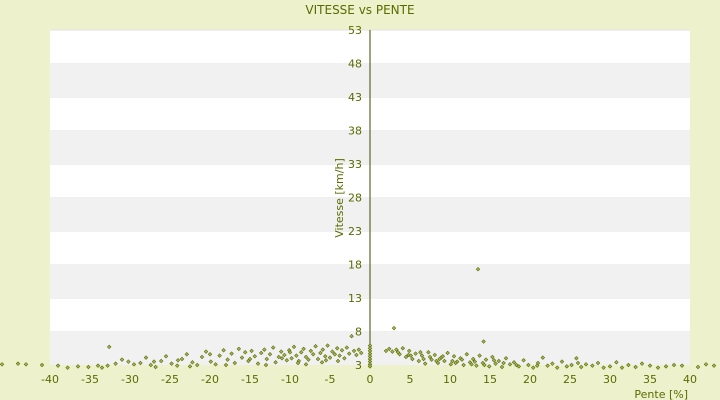 The height and width of the screenshot is (400, 720). What do you see at coordinates (690, 379) in the screenshot?
I see `x-tick-label: 40` at bounding box center [690, 379].